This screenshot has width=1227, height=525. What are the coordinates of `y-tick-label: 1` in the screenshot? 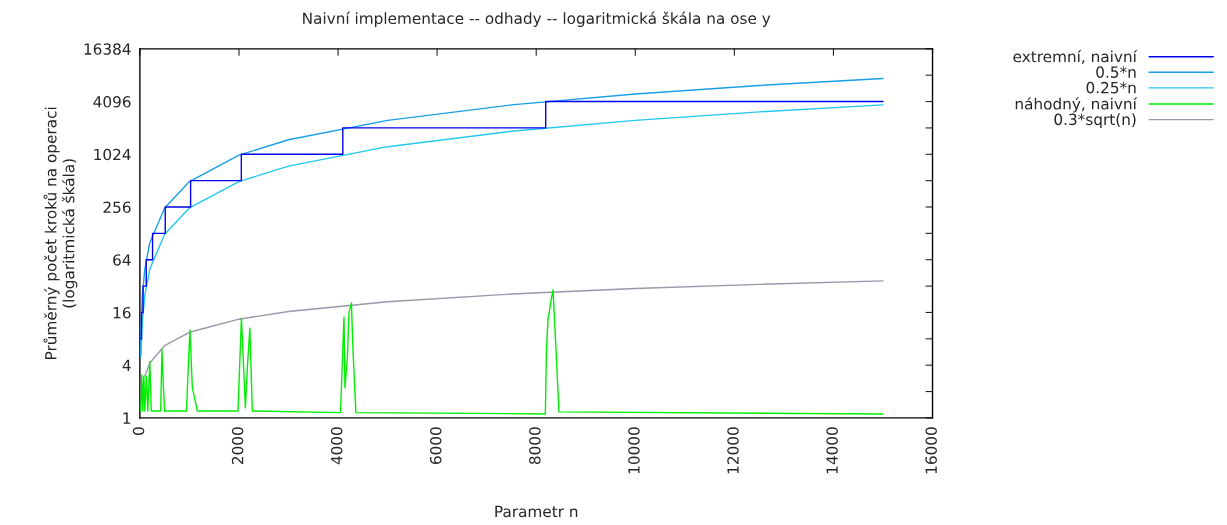 It's located at (127, 418).